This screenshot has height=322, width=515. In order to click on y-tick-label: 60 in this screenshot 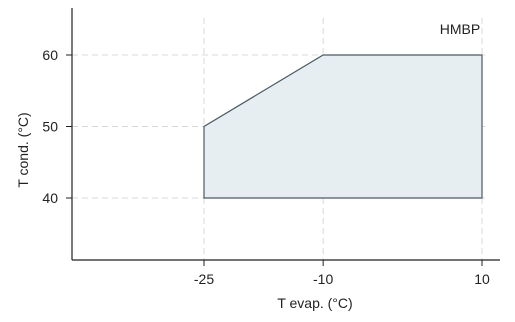, I will do `click(50, 55)`.